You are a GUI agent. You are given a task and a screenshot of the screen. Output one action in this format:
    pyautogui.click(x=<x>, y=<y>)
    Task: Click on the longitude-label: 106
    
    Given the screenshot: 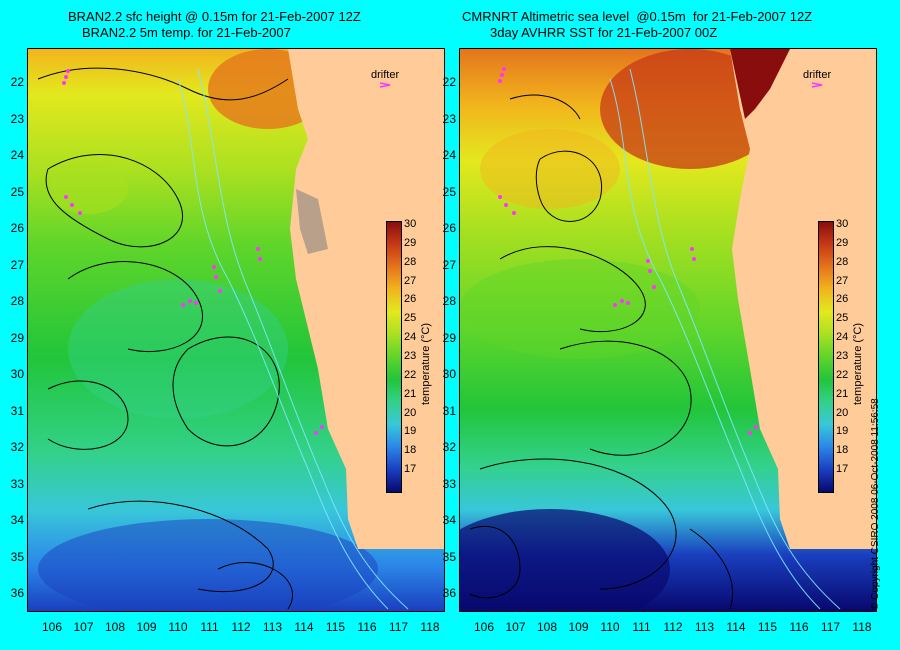 What is the action you would take?
    pyautogui.click(x=484, y=627)
    